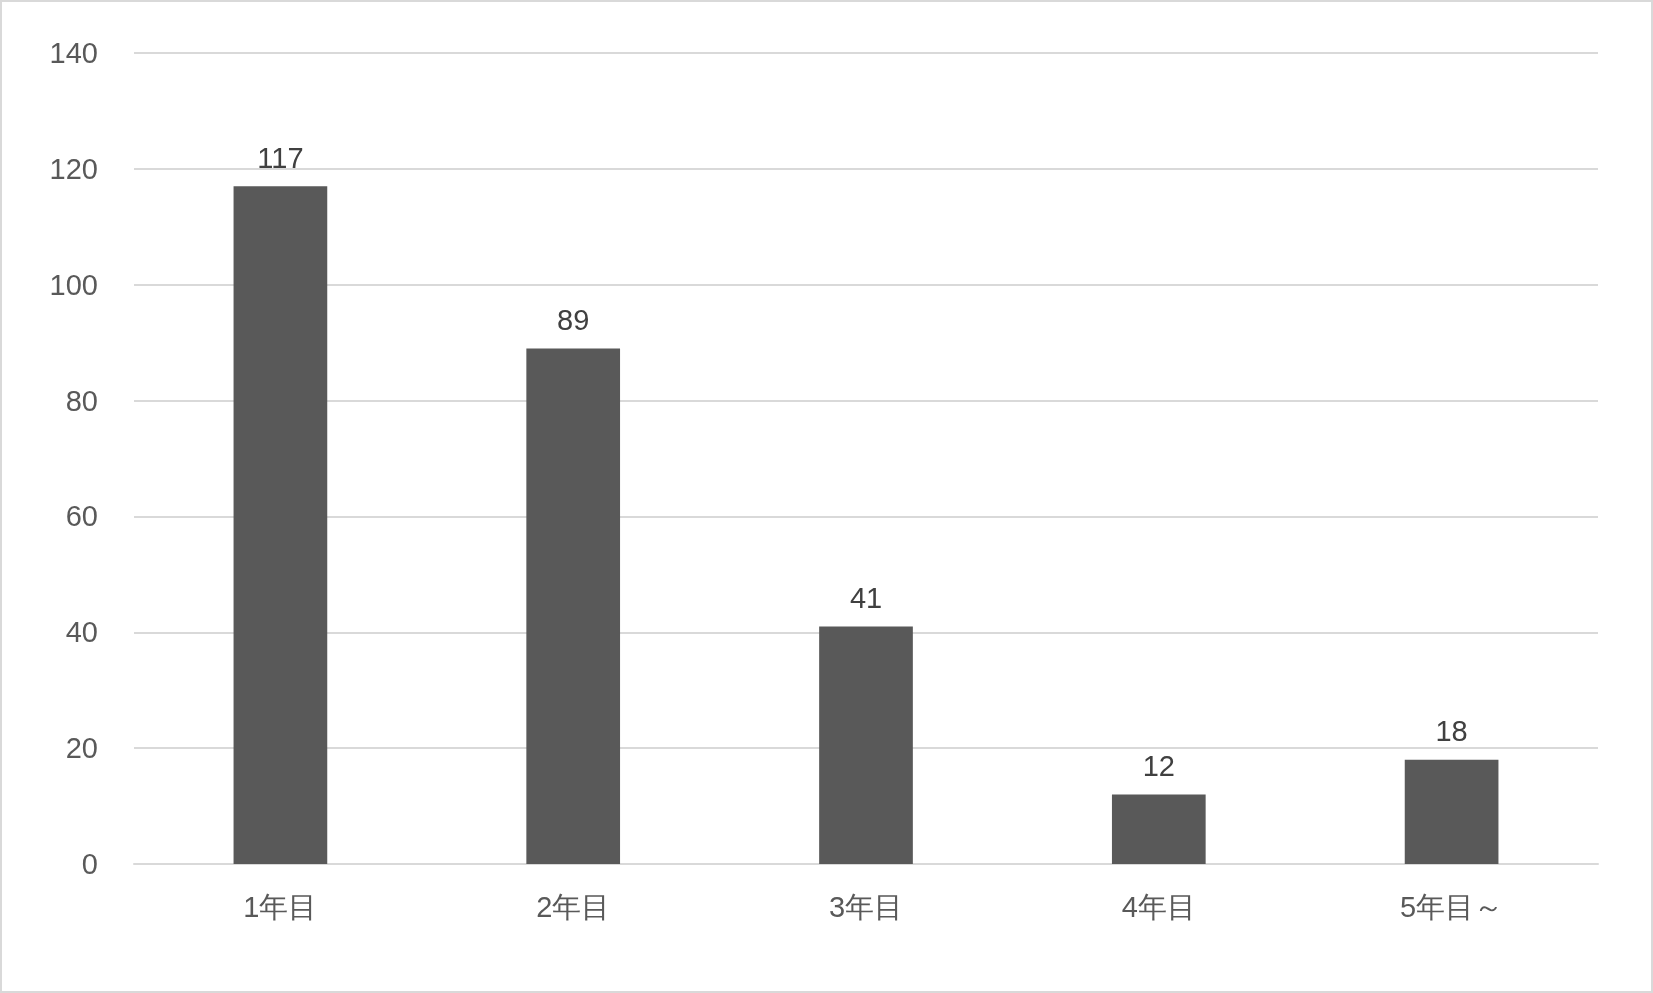  I want to click on y-tick-label: 40, so click(81, 632).